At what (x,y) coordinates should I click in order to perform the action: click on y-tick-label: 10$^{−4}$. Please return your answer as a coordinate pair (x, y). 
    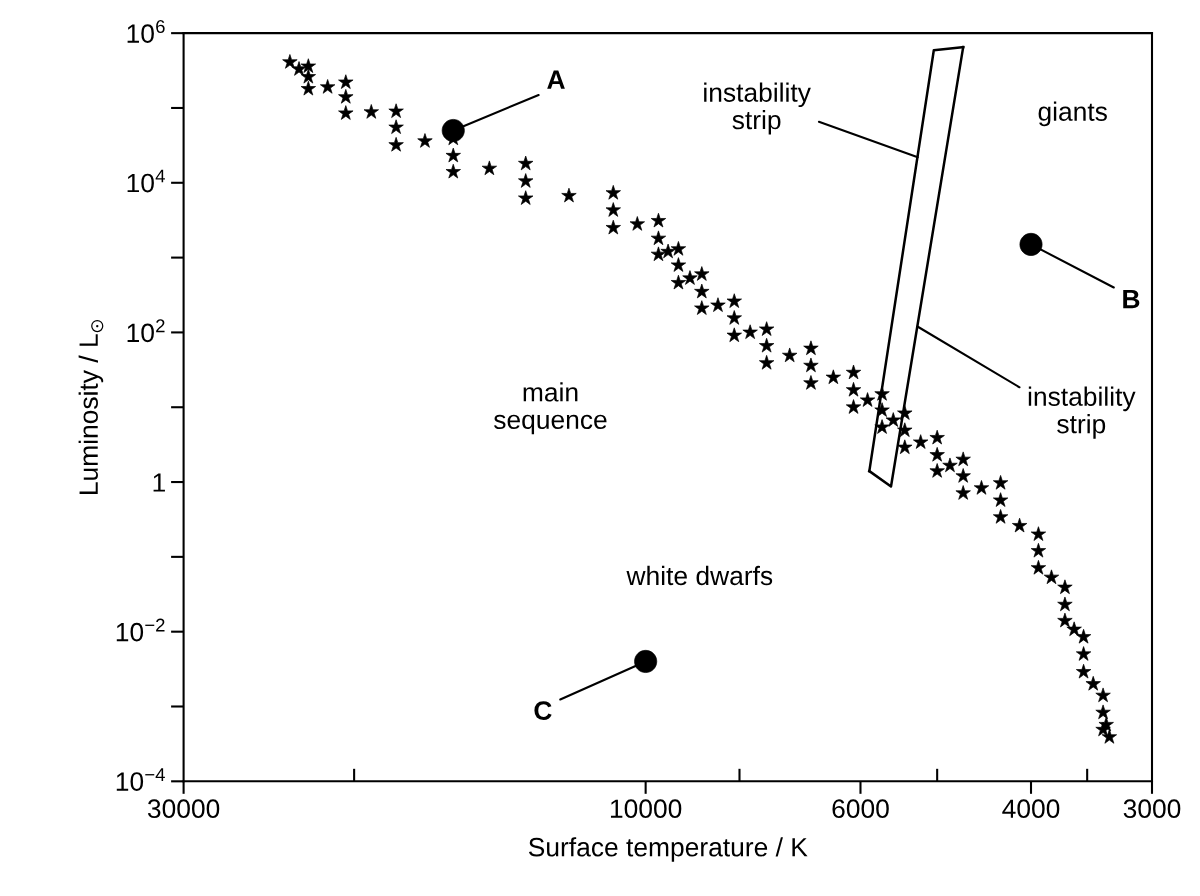
    Looking at the image, I should click on (140, 779).